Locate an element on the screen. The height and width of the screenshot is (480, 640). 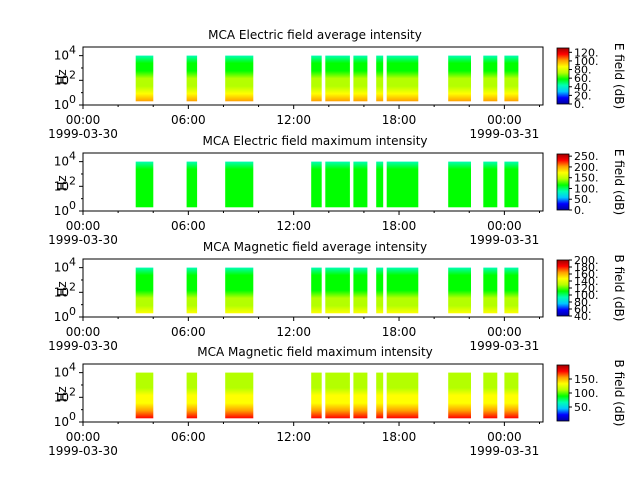
colorbar-tick-label: 140. is located at coordinates (586, 281).